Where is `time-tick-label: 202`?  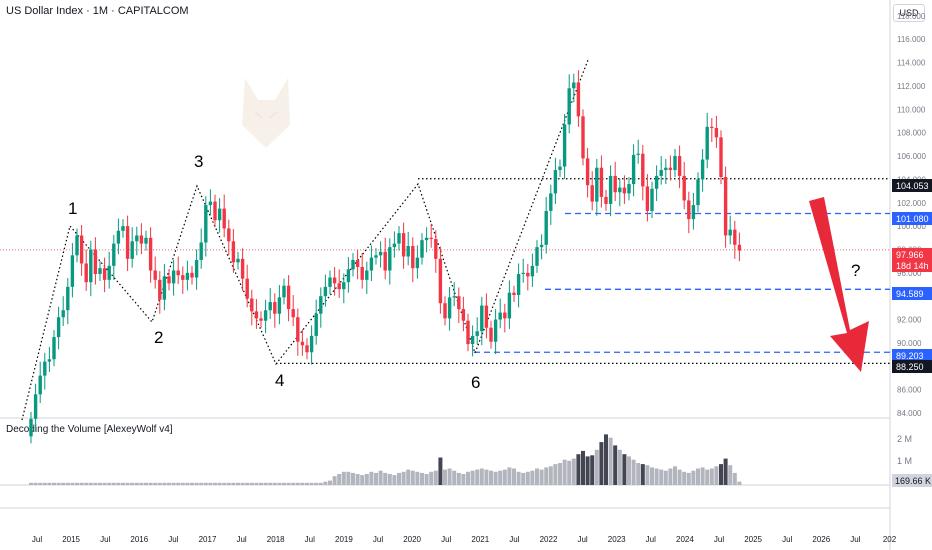
time-tick-label: 202 is located at coordinates (890, 539).